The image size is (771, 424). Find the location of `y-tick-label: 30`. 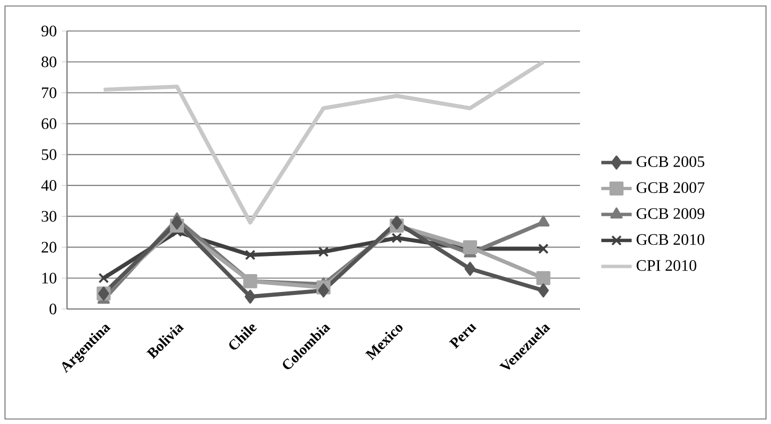

y-tick-label: 30 is located at coordinates (49, 216).